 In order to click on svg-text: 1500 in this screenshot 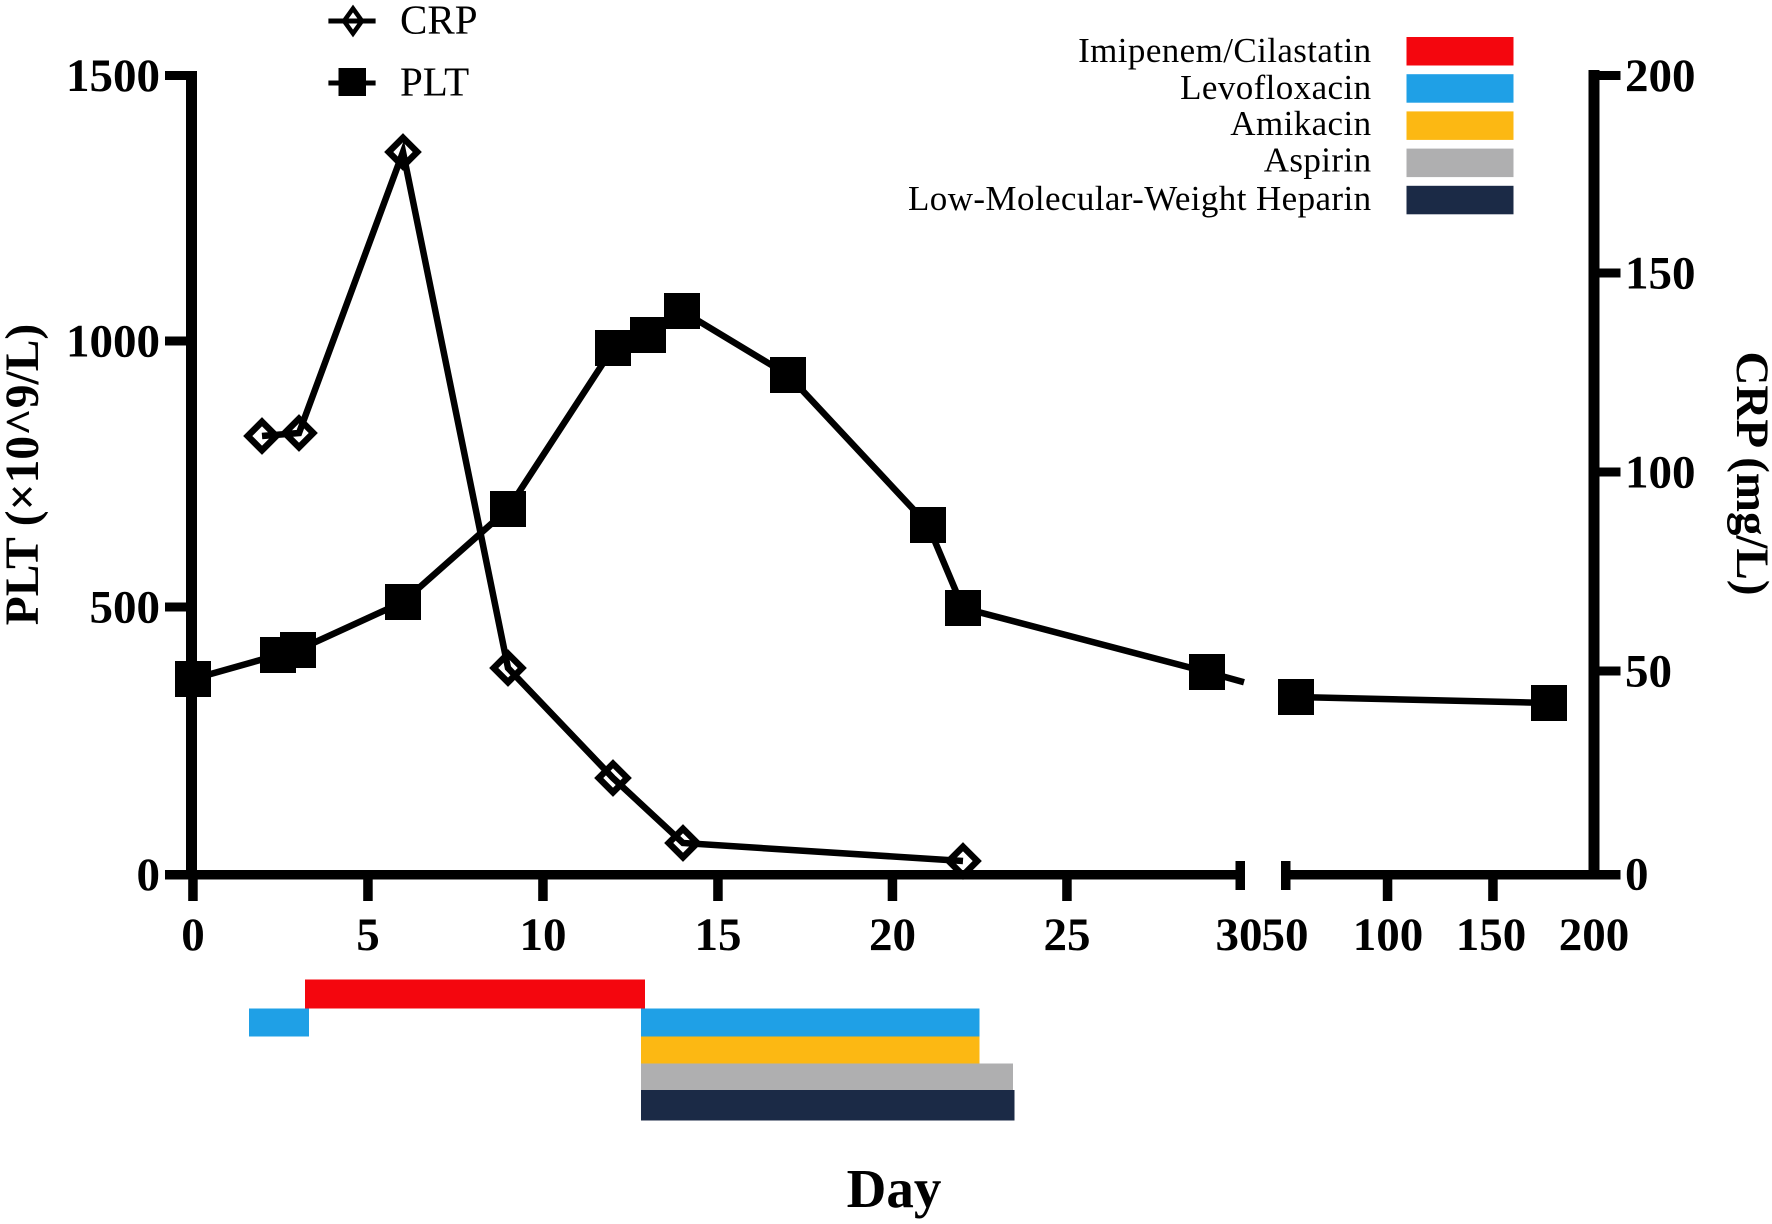, I will do `click(113, 76)`.